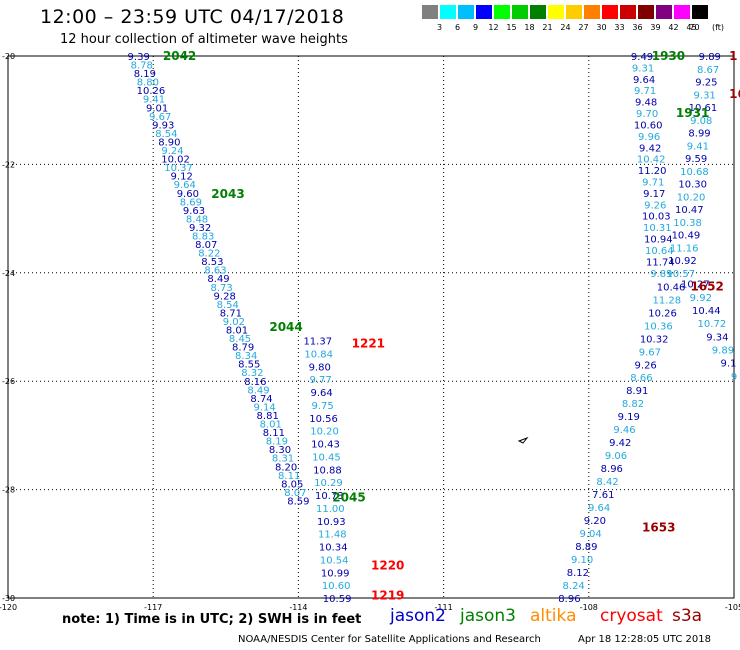  I want to click on wave-height-label: 9.71, so click(645, 91).